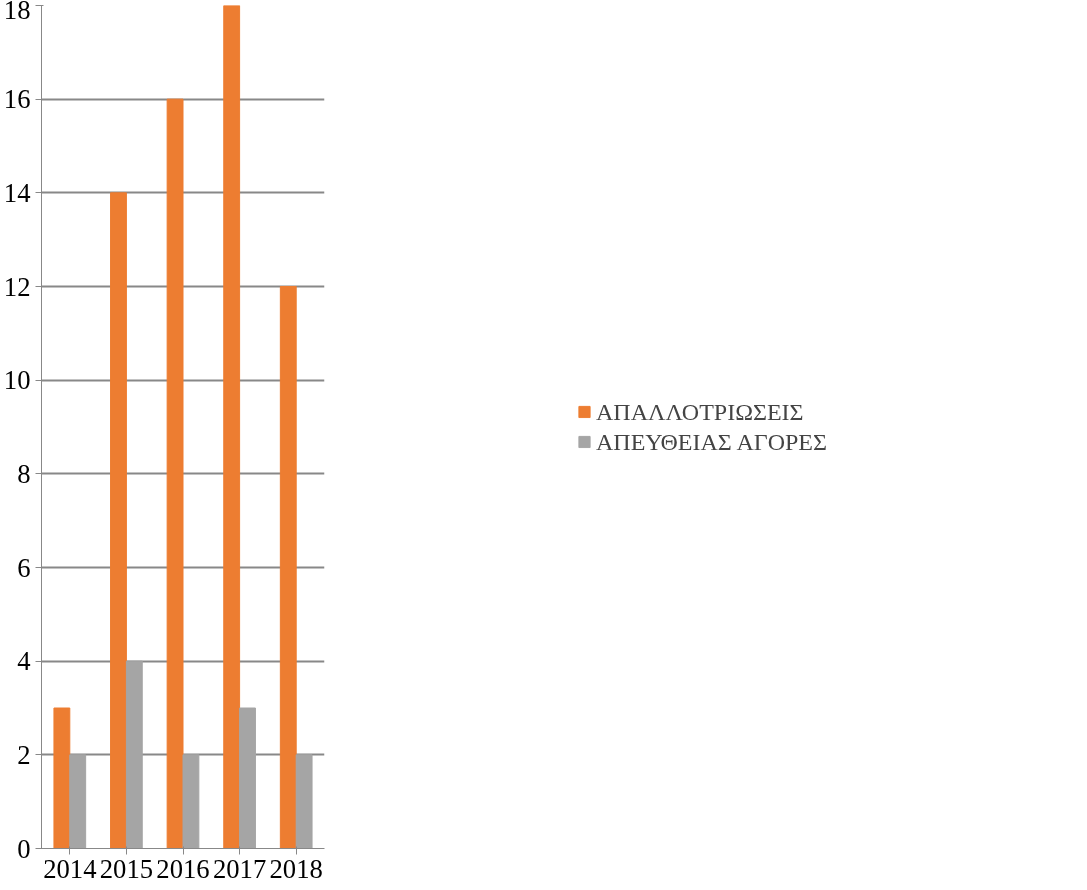  What do you see at coordinates (24, 473) in the screenshot?
I see `y-tick-label: 8` at bounding box center [24, 473].